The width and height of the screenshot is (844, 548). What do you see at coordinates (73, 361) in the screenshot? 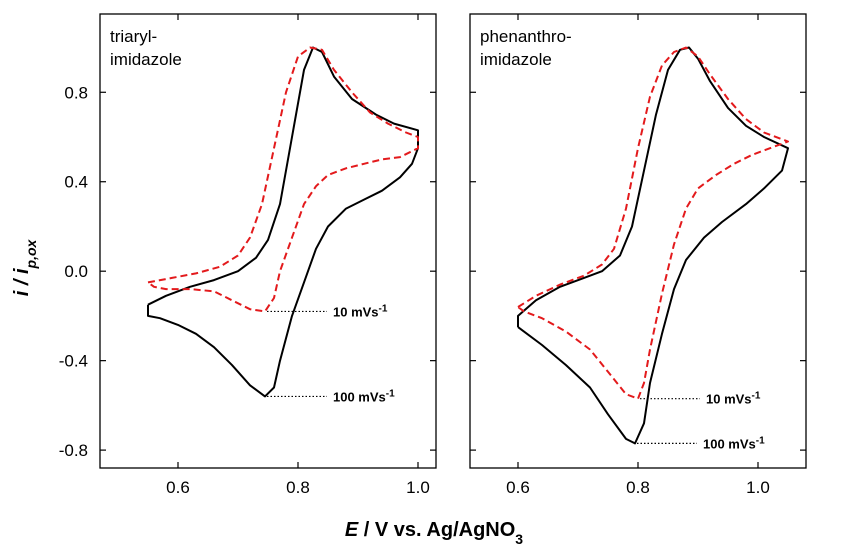
I see `y-tick-label: -0.4` at bounding box center [73, 361].